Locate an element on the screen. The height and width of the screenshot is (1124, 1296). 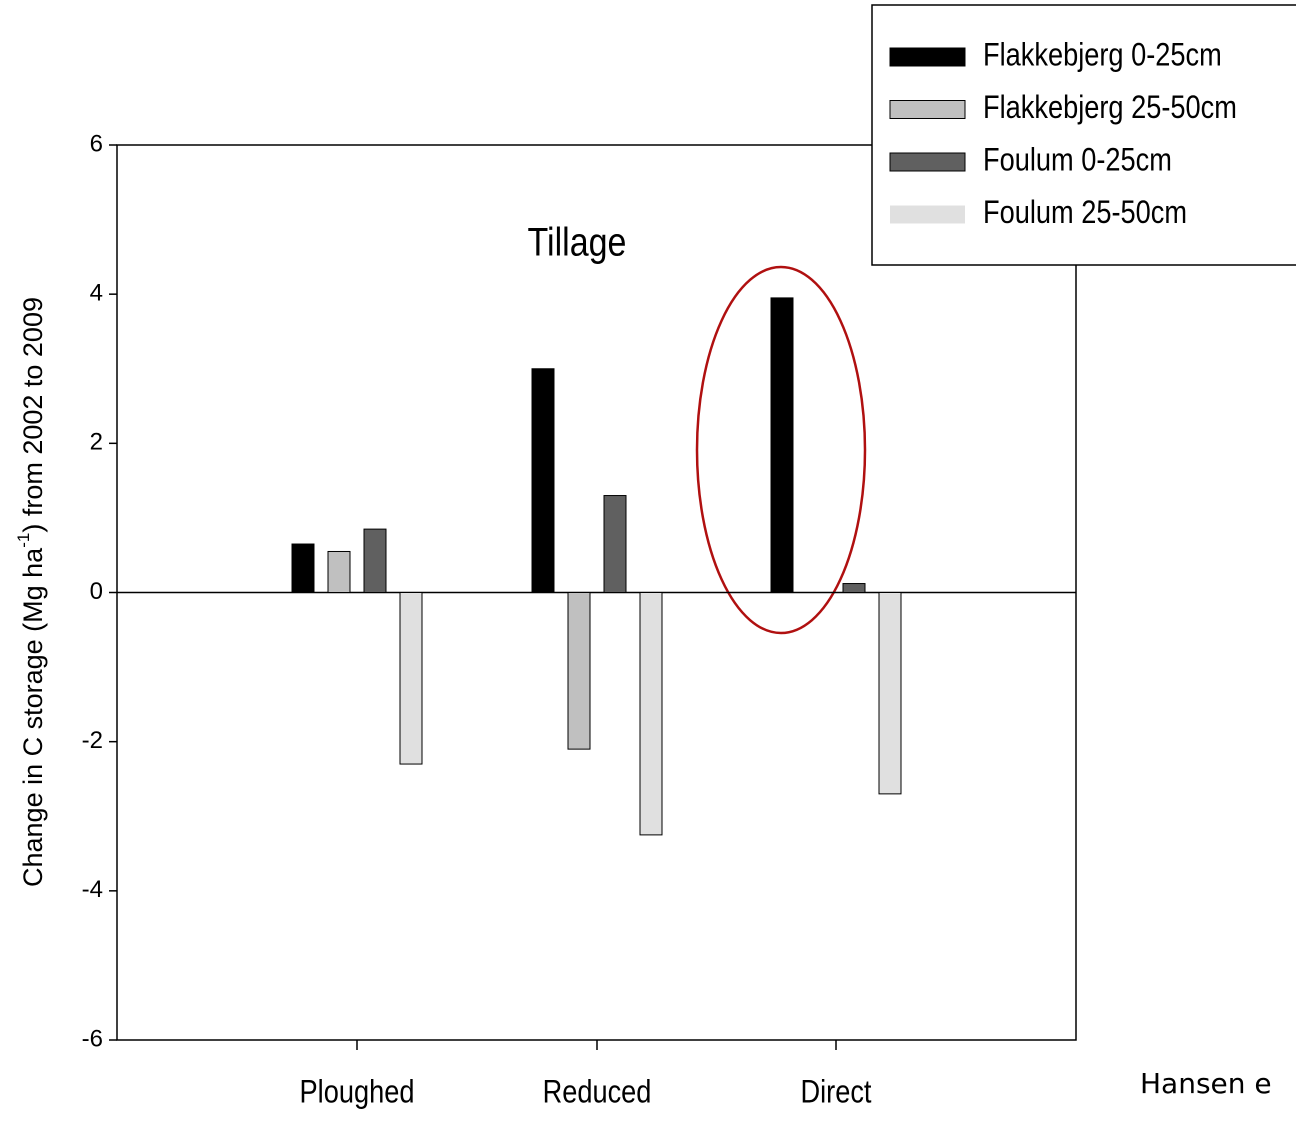
highlight-ellipse is located at coordinates (781, 450).